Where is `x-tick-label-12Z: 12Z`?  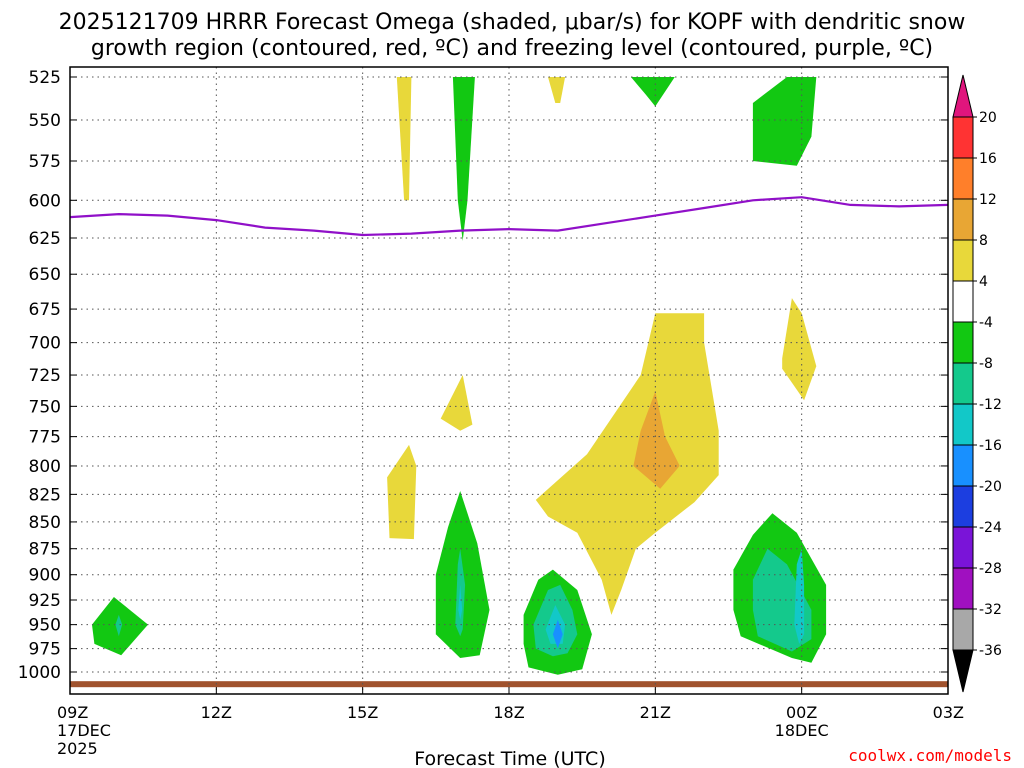
x-tick-label-12Z: 12Z is located at coordinates (216, 712).